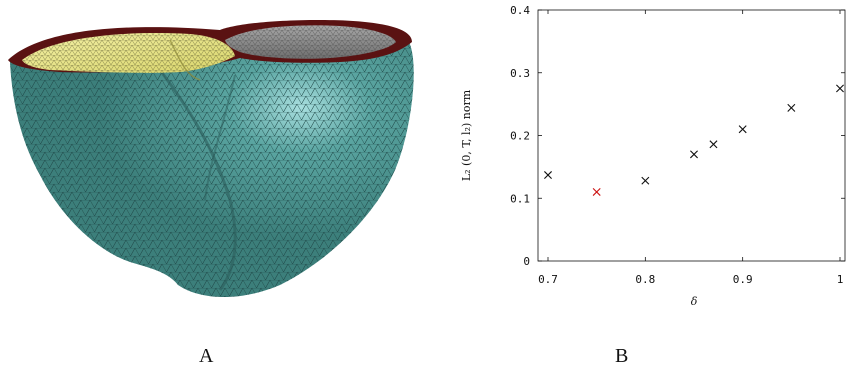 Image resolution: width=846 pixels, height=374 pixels. Describe the element at coordinates (840, 279) in the screenshot. I see `x-tick-label: 1` at that location.